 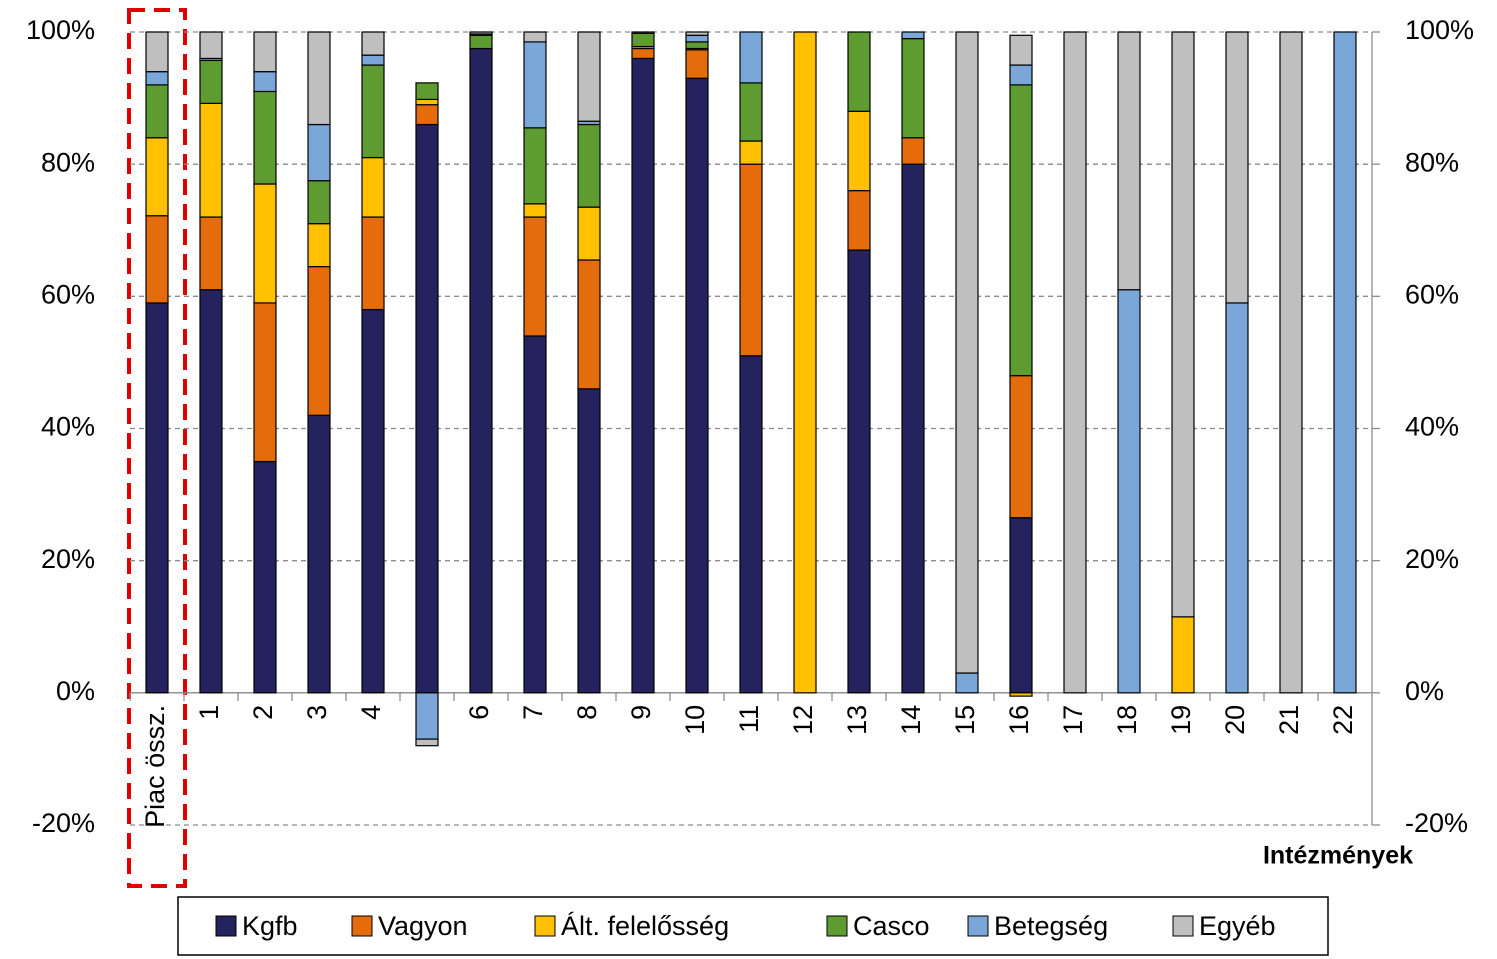 I want to click on y2-tick-label: 60%, so click(x=1432, y=294).